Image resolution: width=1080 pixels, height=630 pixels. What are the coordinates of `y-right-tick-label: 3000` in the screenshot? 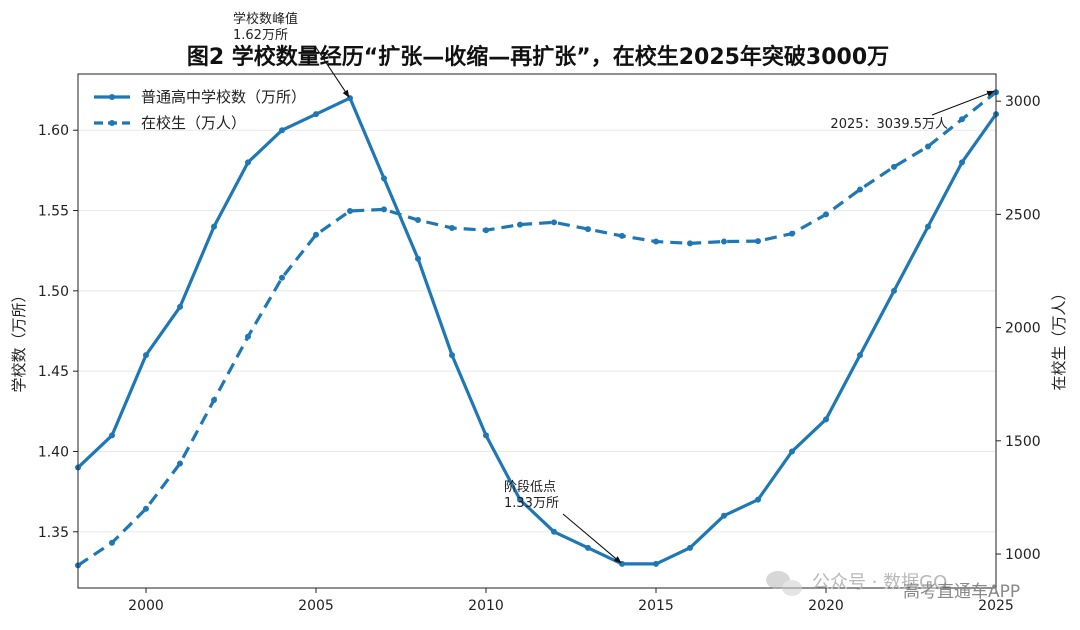 It's located at (1023, 102).